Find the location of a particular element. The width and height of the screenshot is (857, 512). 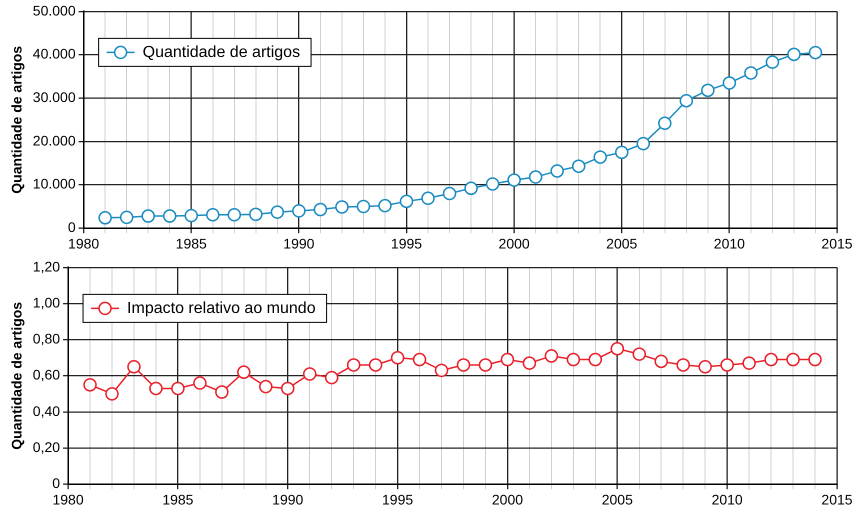

legend-label: Impacto relativo ao mundo is located at coordinates (221, 308).